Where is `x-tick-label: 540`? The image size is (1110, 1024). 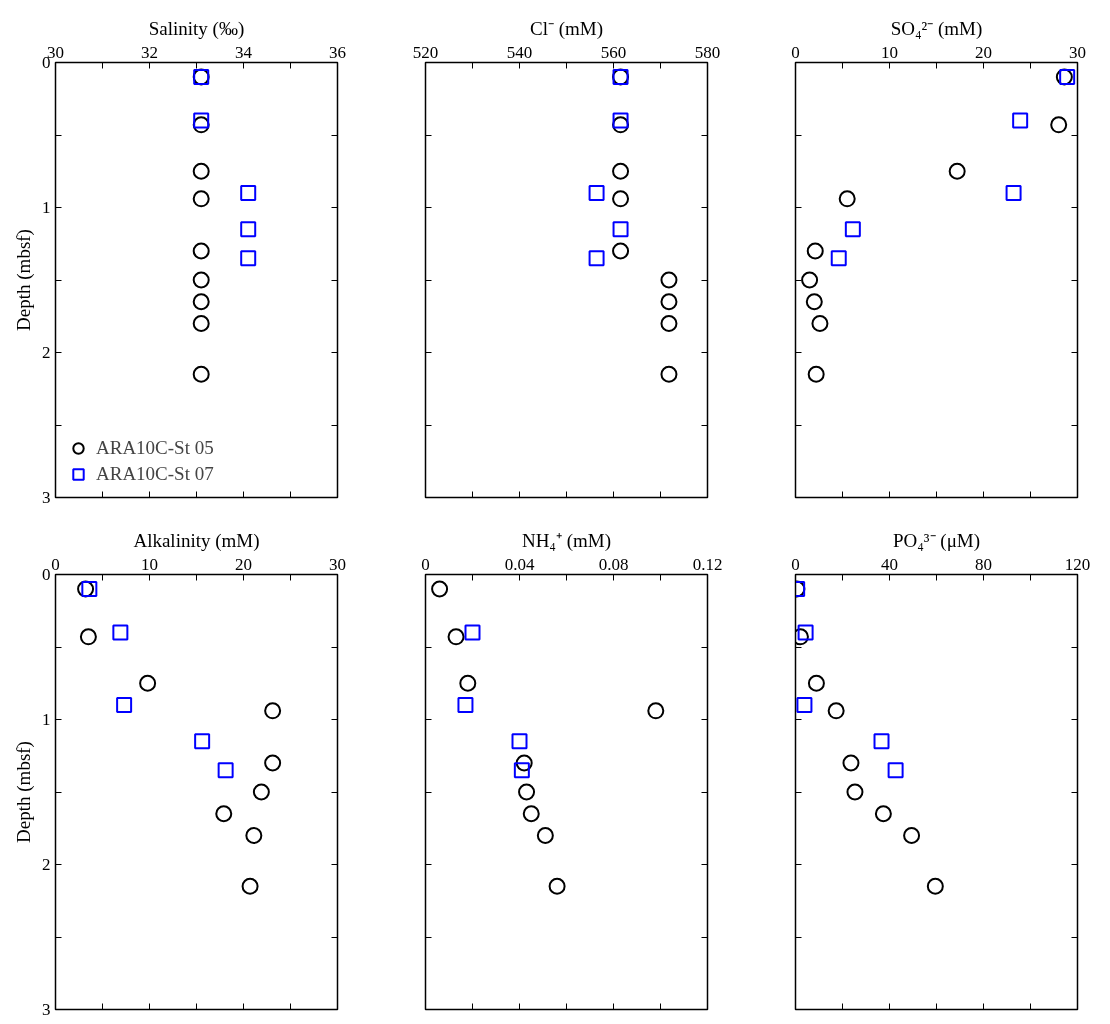 x-tick-label: 540 is located at coordinates (519, 52).